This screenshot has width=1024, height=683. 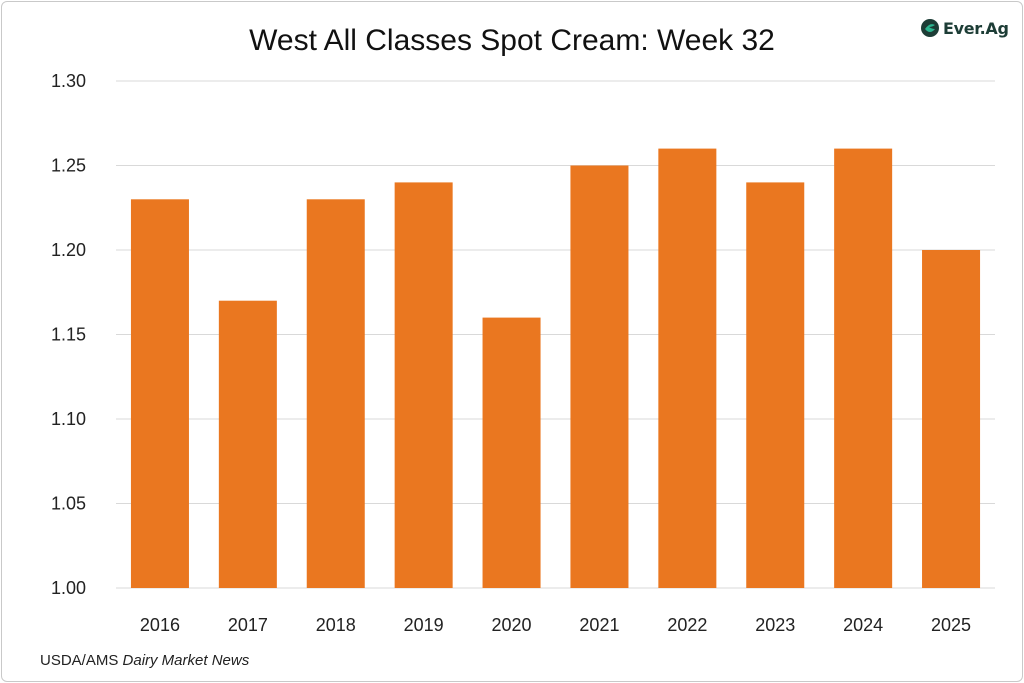 What do you see at coordinates (687, 625) in the screenshot?
I see `x-tick-label: 2022` at bounding box center [687, 625].